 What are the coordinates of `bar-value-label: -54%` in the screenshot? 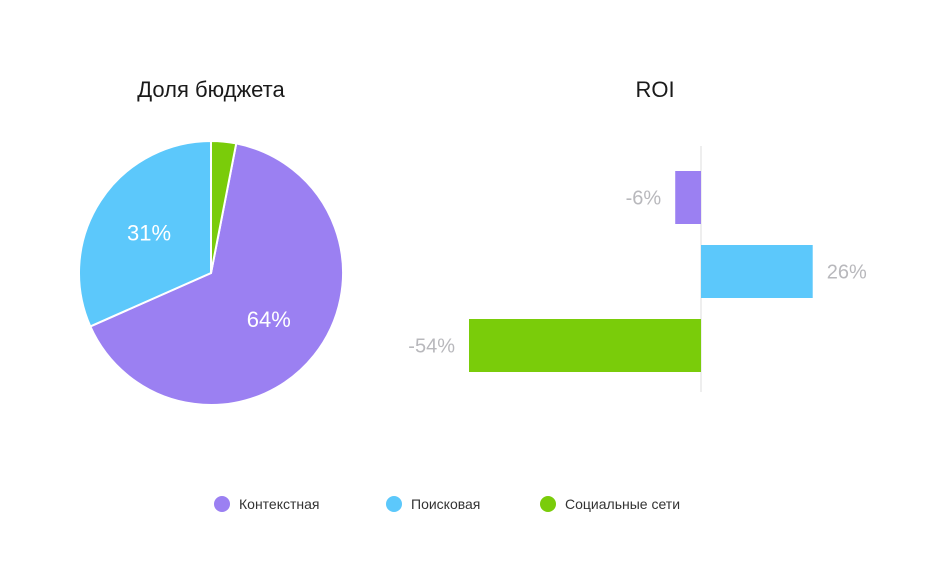 It's located at (431, 347).